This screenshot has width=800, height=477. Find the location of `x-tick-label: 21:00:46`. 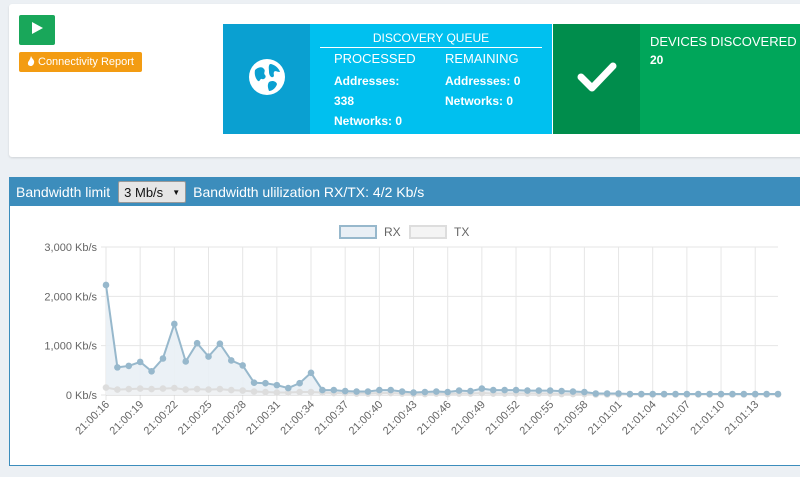

x-tick-label: 21:00:46 is located at coordinates (434, 418).